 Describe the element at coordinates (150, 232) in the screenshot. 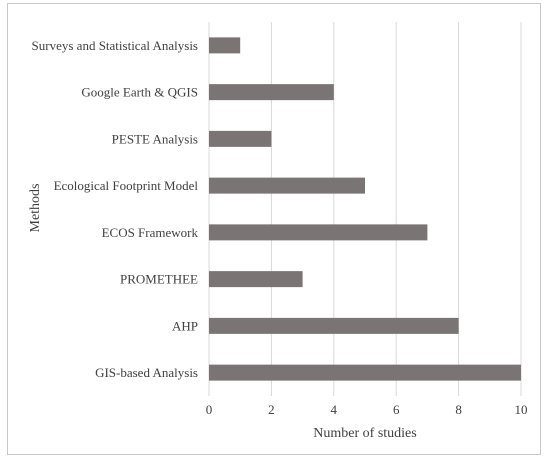

I see `category-label-ecos-framework: ECOS Framework` at that location.